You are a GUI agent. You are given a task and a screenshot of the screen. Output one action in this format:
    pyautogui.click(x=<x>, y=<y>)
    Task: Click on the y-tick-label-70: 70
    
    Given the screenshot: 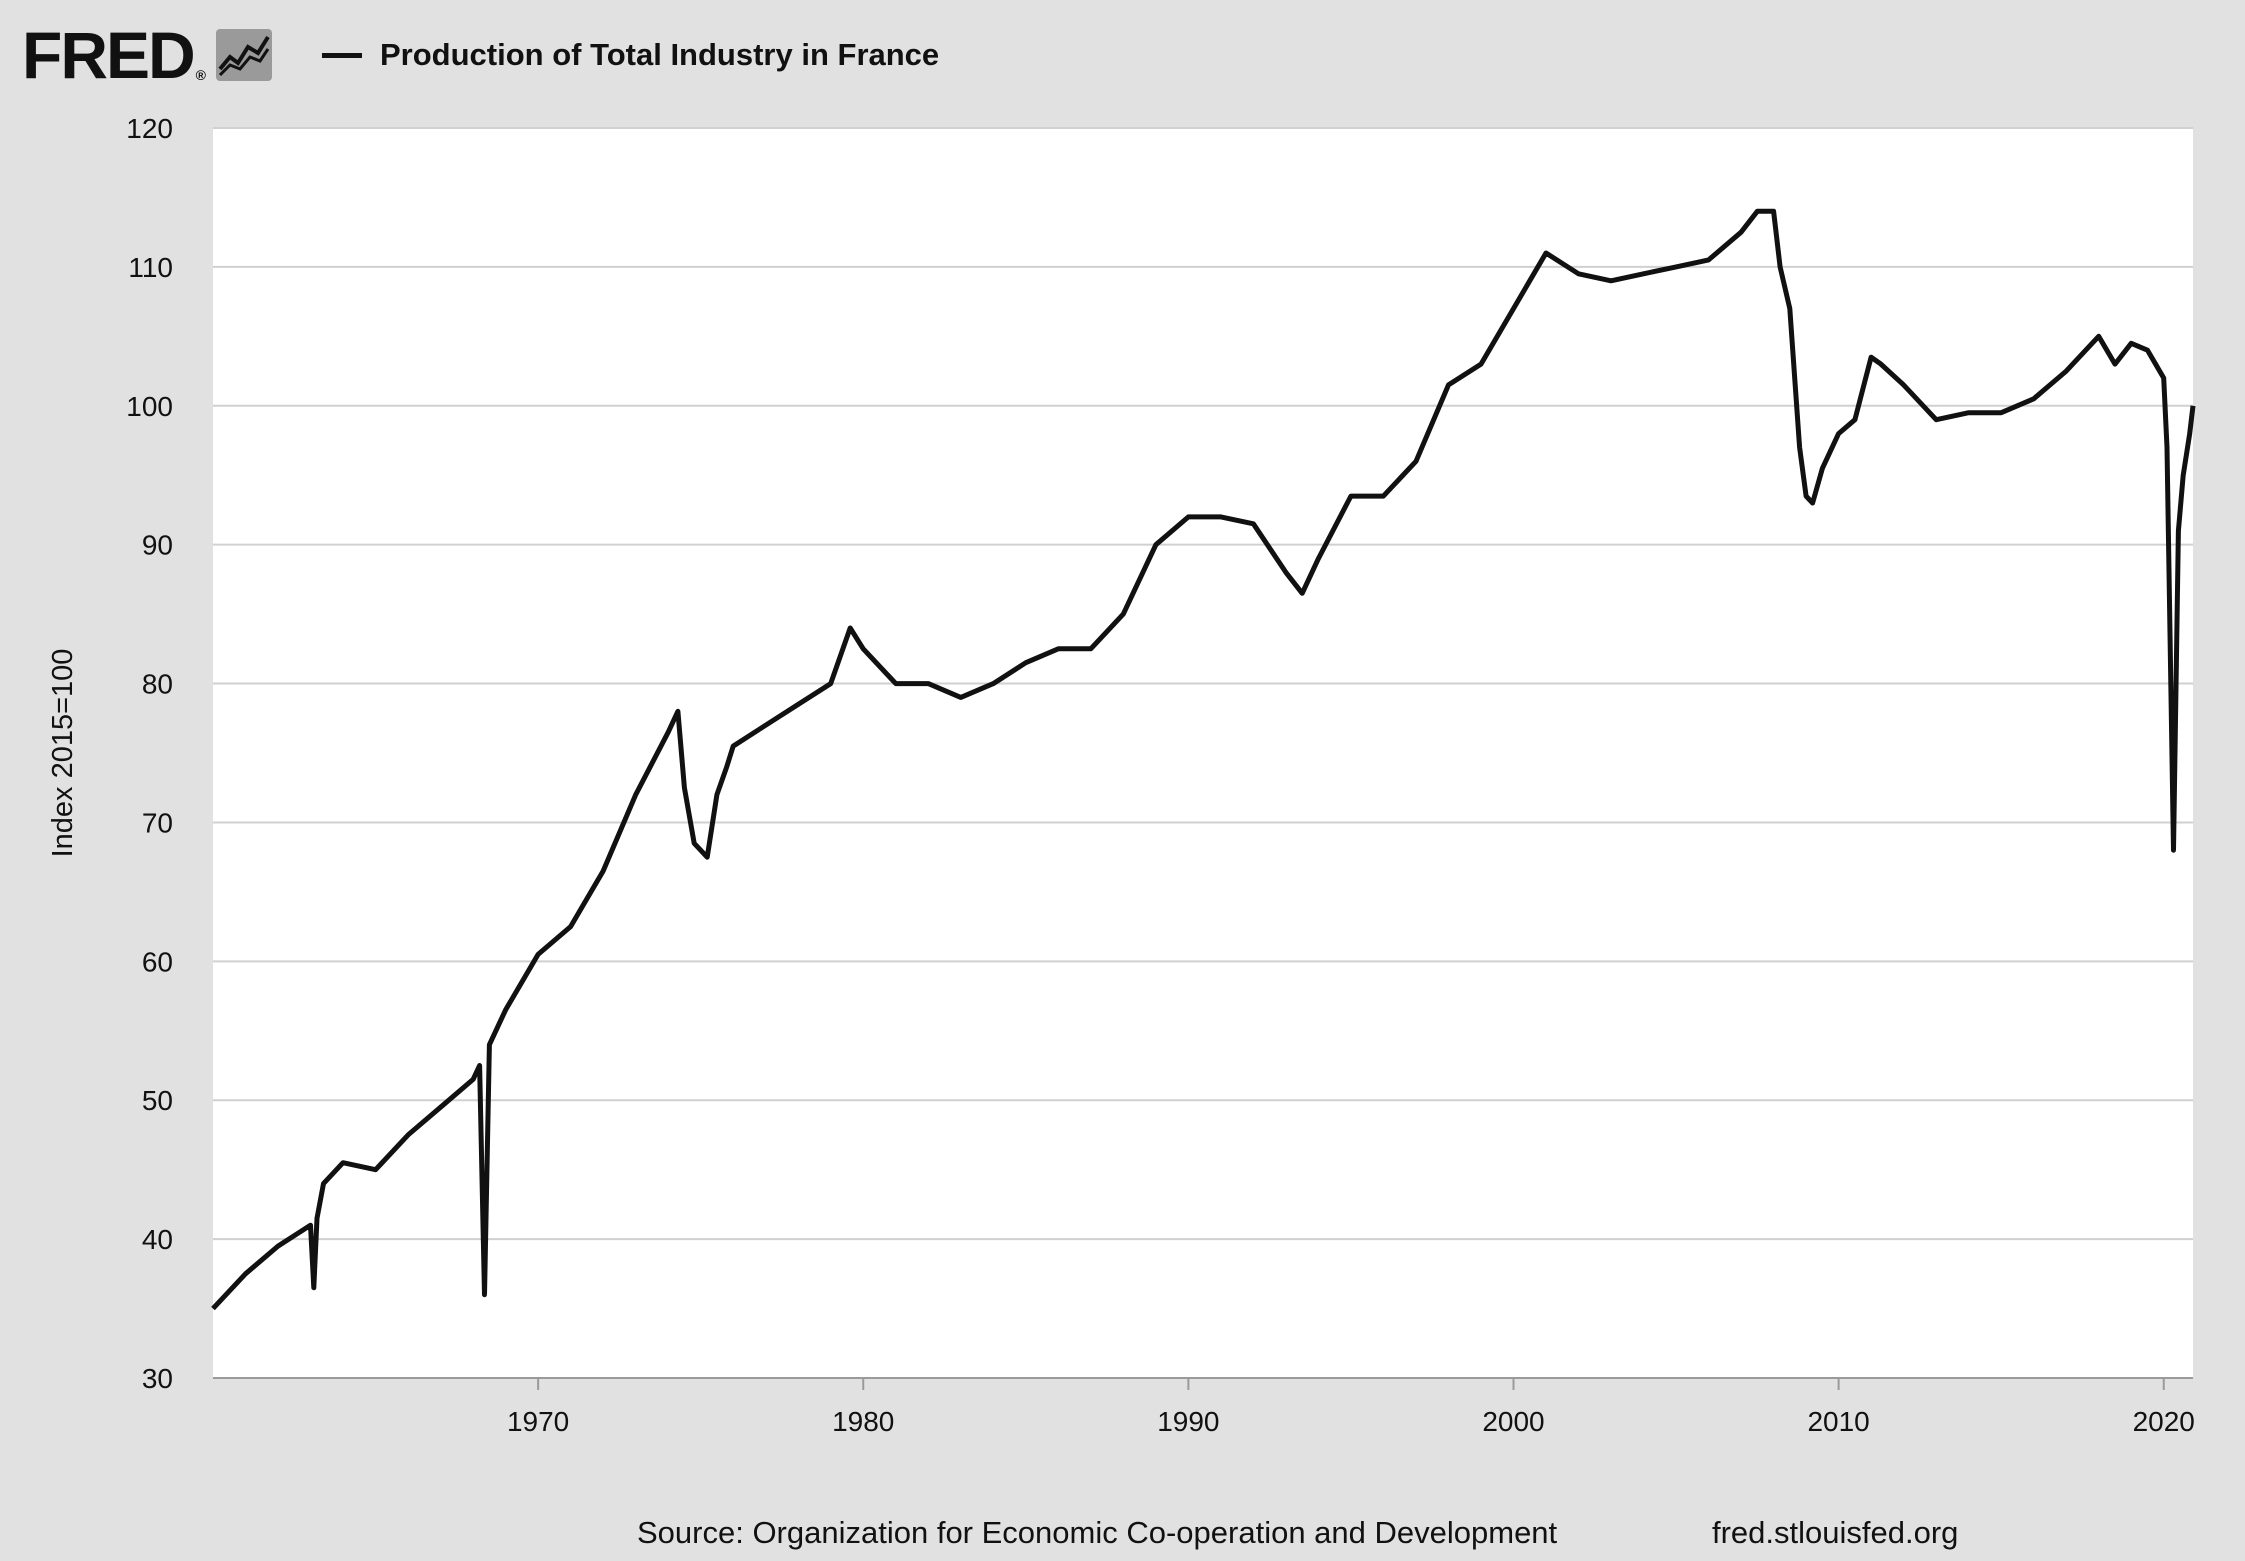 What is the action you would take?
    pyautogui.click(x=157, y=822)
    